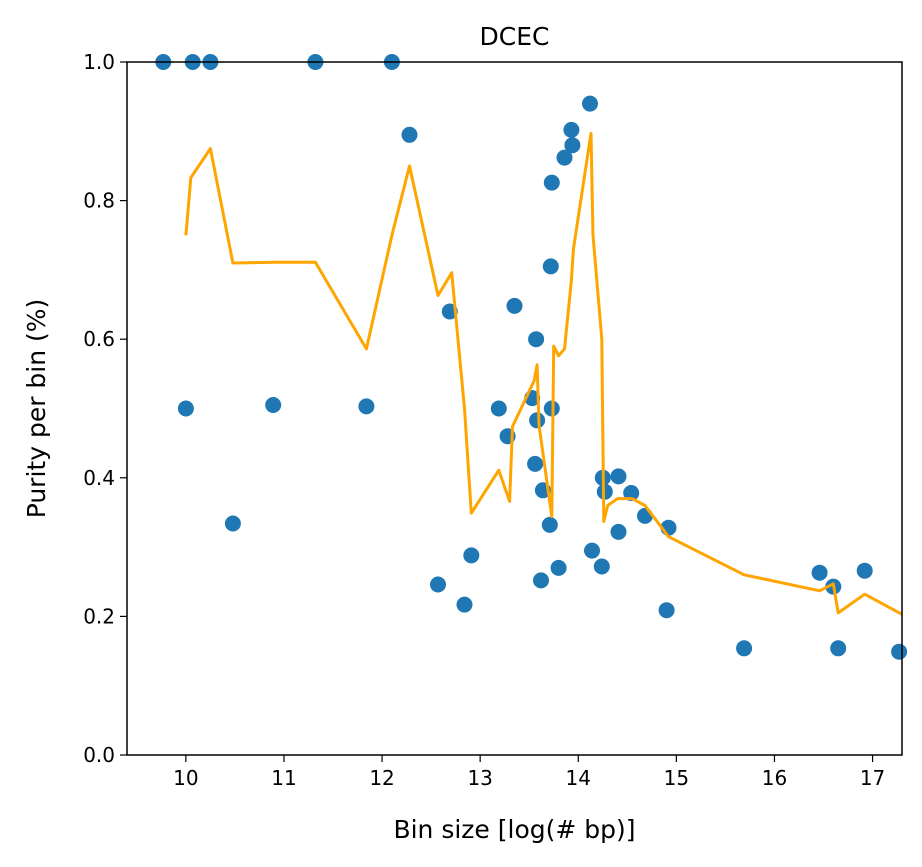  Describe the element at coordinates (872, 778) in the screenshot. I see `x-tick-label: 17` at that location.